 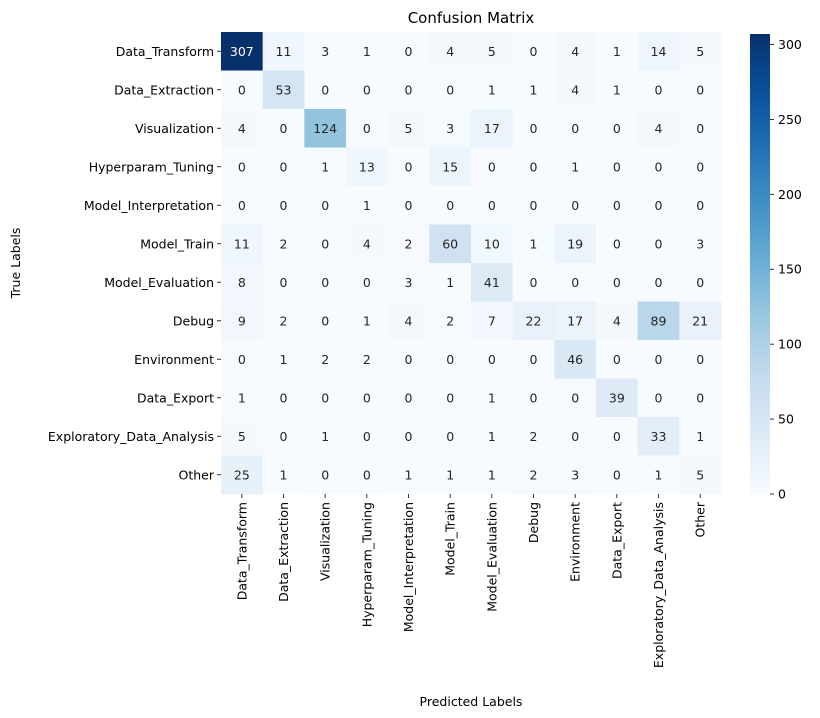 What do you see at coordinates (760, 264) in the screenshot?
I see `colorbar` at bounding box center [760, 264].